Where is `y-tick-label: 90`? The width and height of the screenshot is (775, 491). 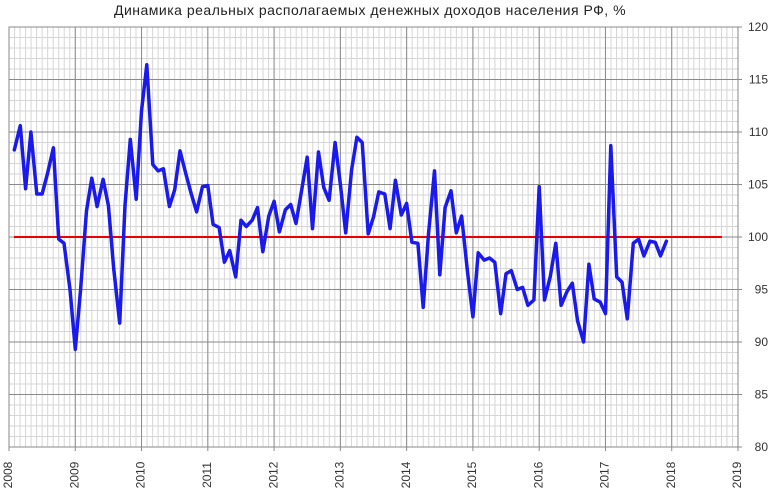 y-tick-label: 90 is located at coordinates (762, 342).